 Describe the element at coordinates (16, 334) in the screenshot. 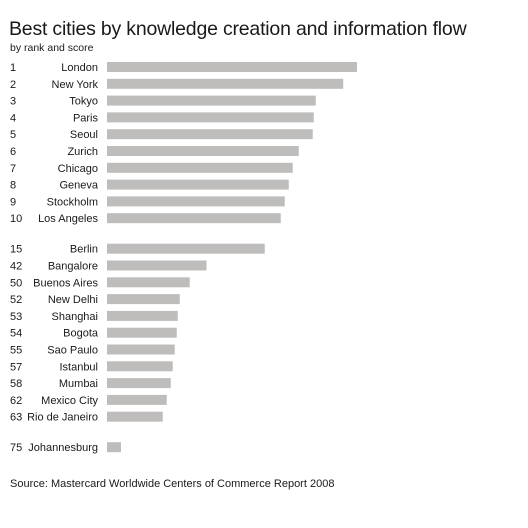

I see `rank-label: 54` at that location.